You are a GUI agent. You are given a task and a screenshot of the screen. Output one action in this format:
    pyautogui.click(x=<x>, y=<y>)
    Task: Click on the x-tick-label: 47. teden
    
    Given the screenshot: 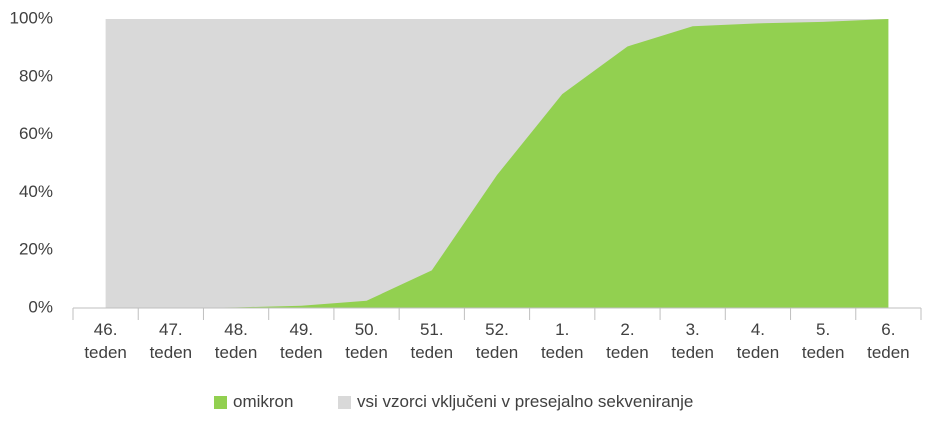 What is the action you would take?
    pyautogui.click(x=171, y=341)
    